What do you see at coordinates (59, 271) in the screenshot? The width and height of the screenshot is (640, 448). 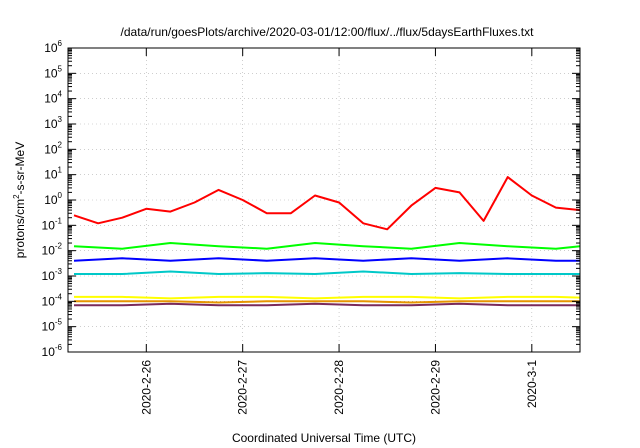 I see `y-tick-exponent: -3` at bounding box center [59, 271].